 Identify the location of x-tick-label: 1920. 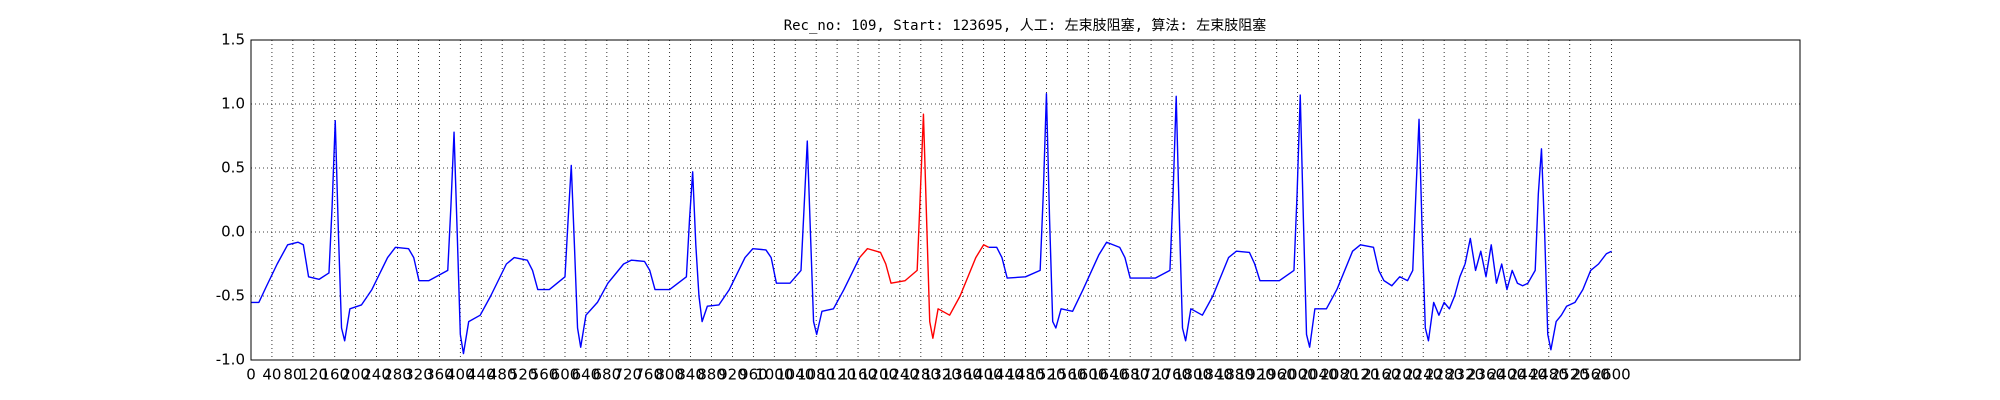
(1256, 375).